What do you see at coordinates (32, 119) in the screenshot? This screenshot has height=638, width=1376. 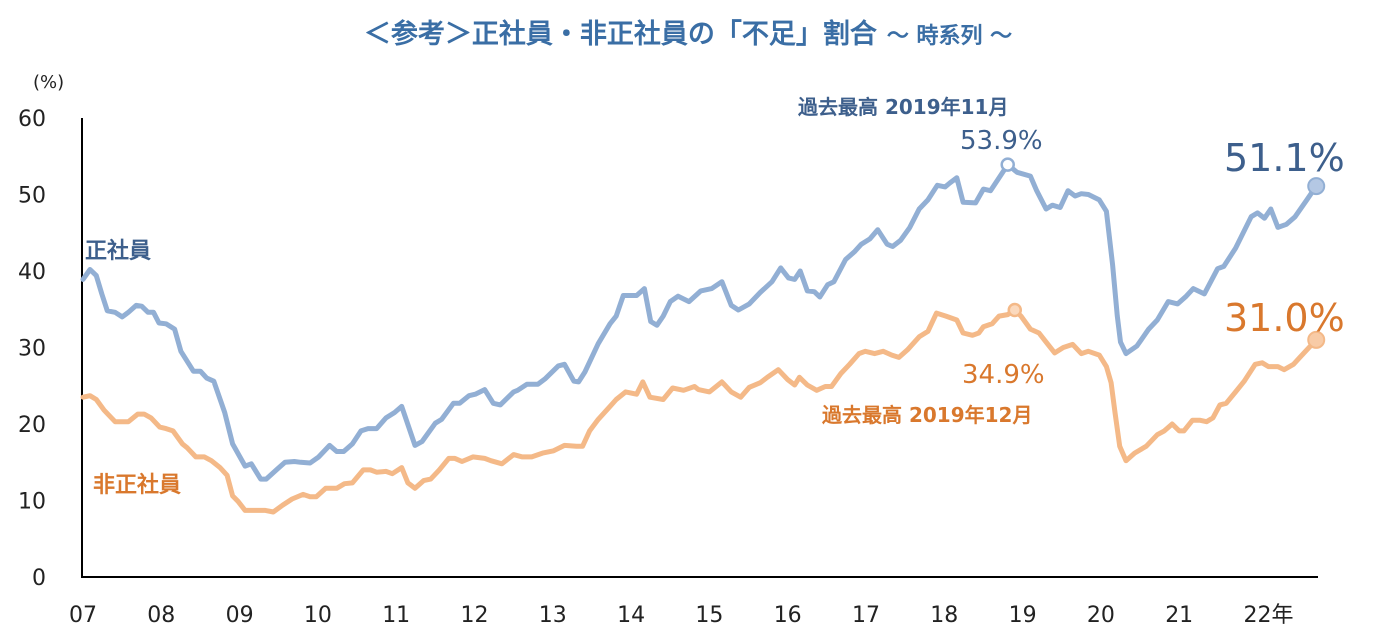 I see `y-tick-label: 60` at bounding box center [32, 119].